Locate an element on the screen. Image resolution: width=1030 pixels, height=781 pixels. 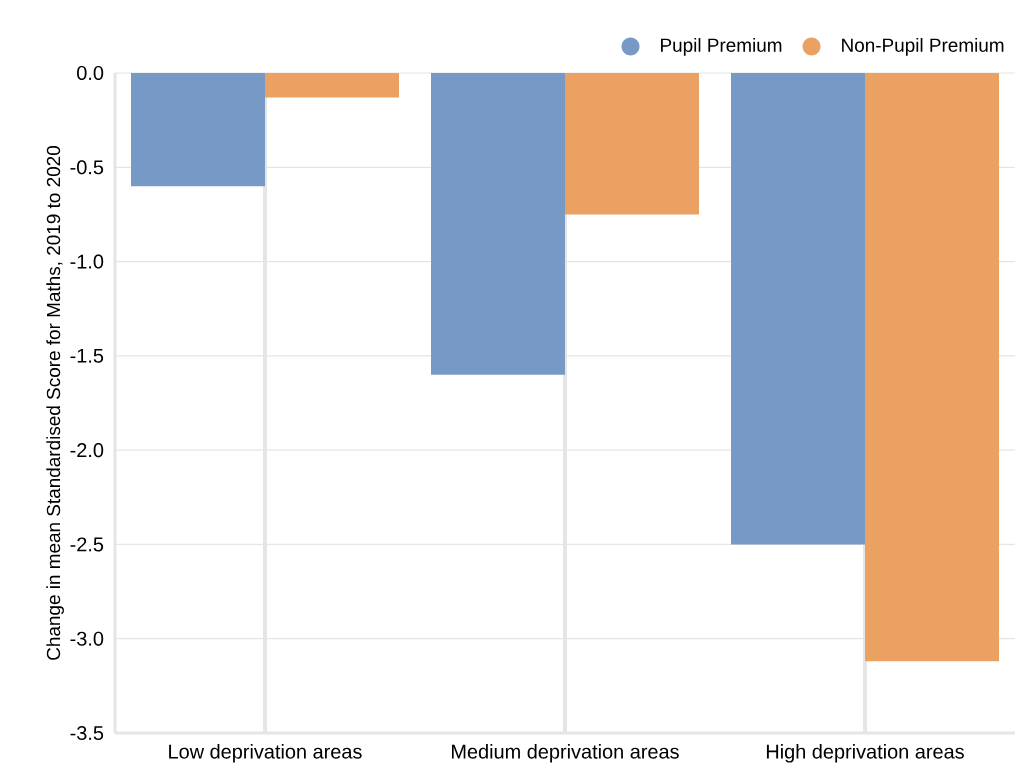
y-tick-label: 0.0 is located at coordinates (90, 73).